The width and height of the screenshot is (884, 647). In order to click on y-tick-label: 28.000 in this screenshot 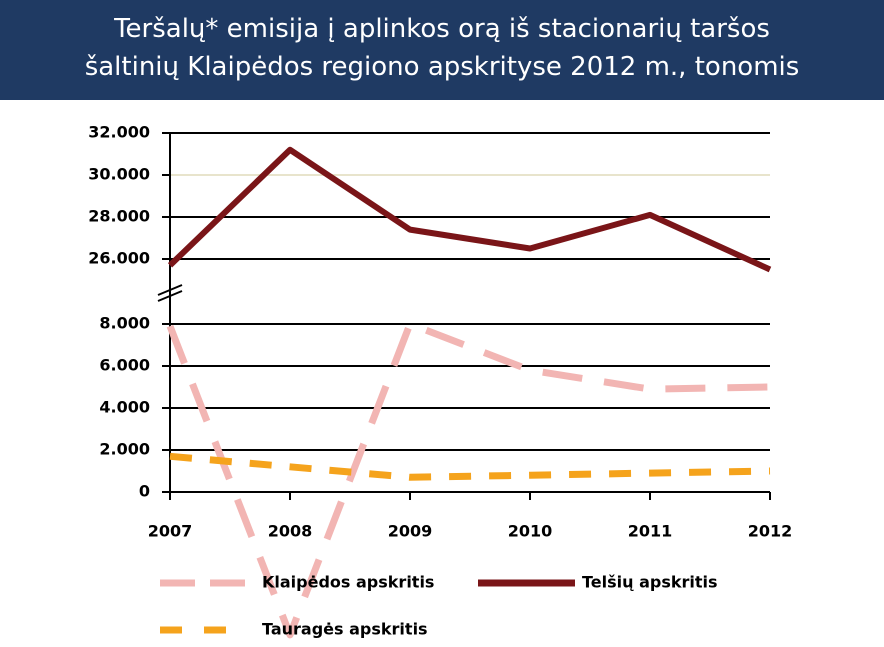, I will do `click(119, 216)`.